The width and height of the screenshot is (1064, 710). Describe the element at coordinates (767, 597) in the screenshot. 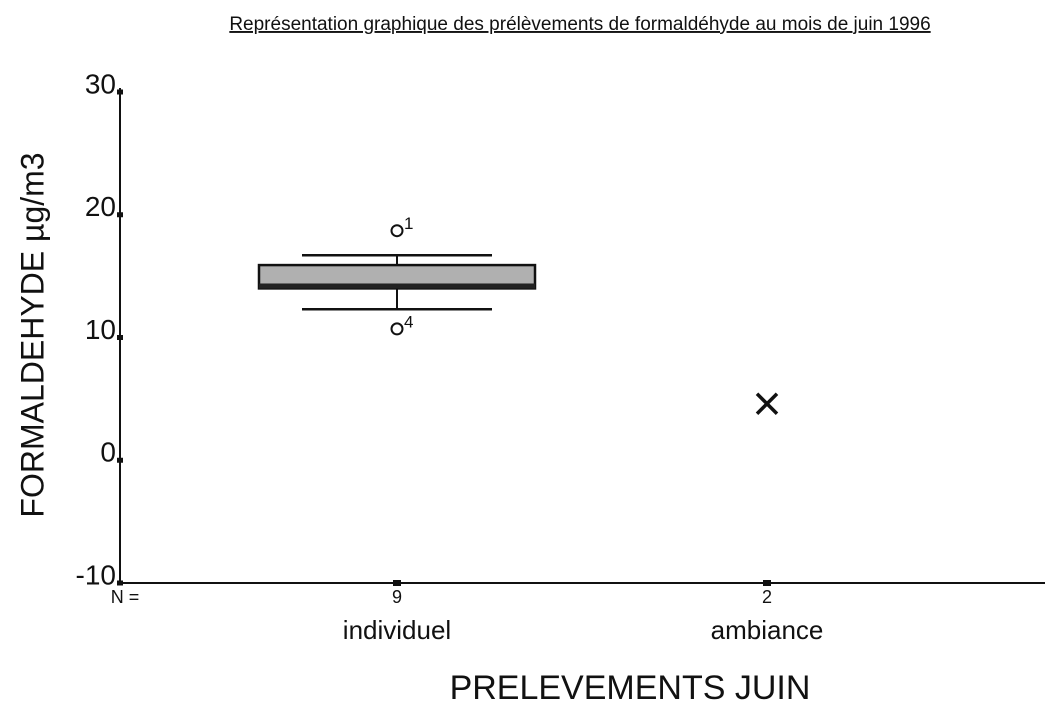

I see `count: 2` at that location.